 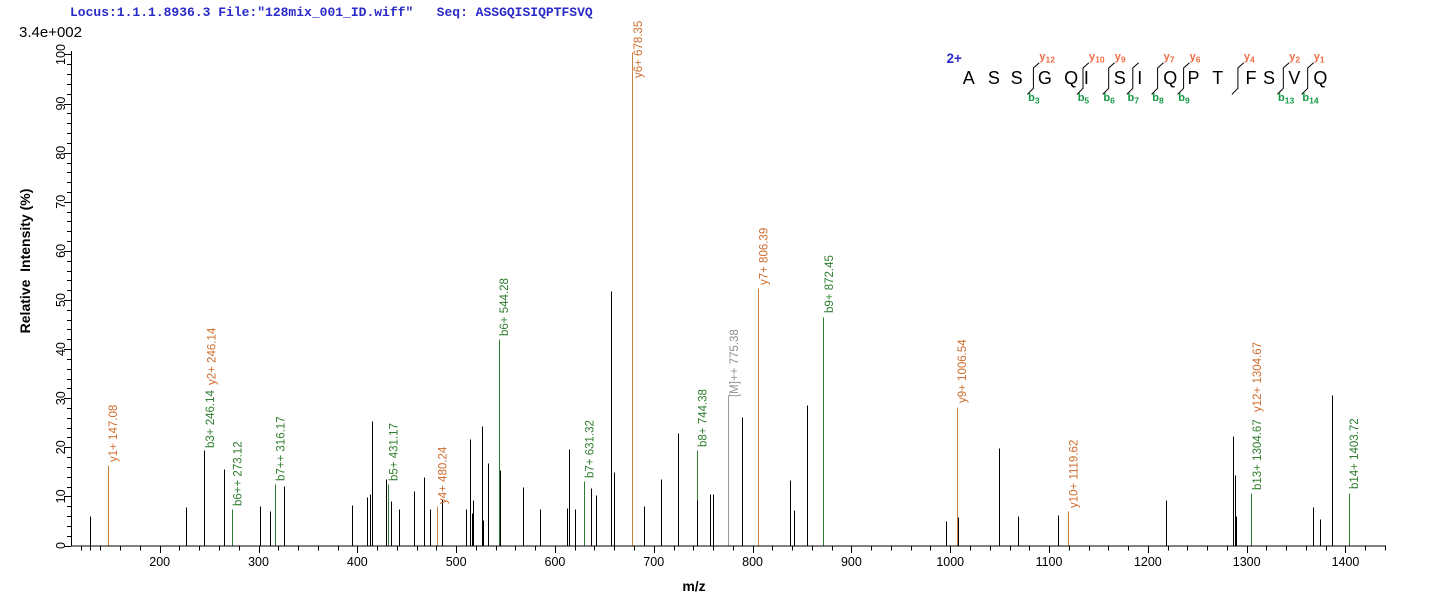 What do you see at coordinates (1346, 562) in the screenshot?
I see `svg-text: 1400` at bounding box center [1346, 562].